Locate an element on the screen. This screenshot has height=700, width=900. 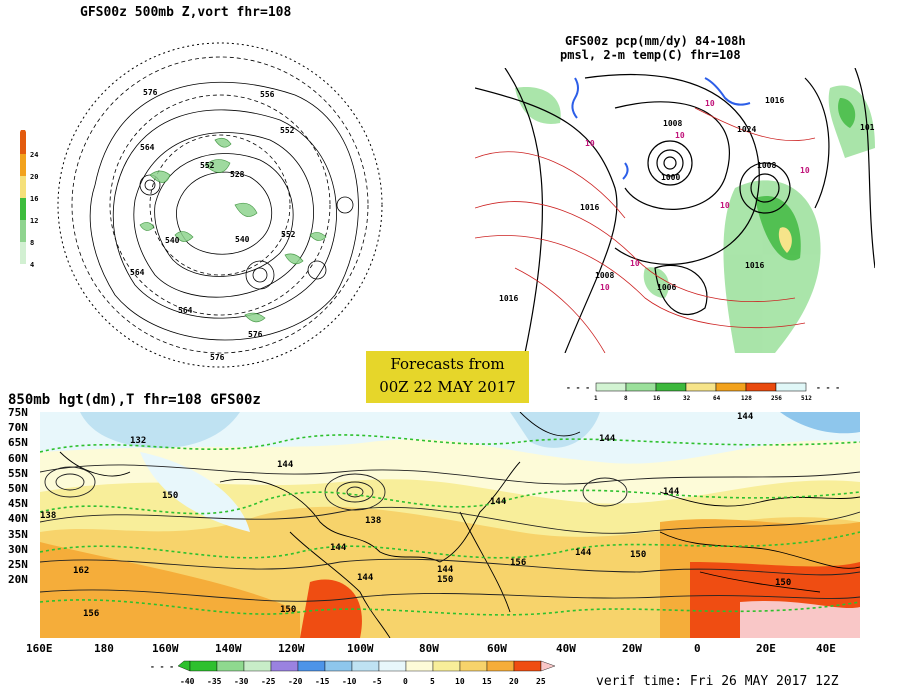
pcp-colorbar: - - - - - - 1 8 16 32 64 128 256 512 is located at coordinates (711, 392).